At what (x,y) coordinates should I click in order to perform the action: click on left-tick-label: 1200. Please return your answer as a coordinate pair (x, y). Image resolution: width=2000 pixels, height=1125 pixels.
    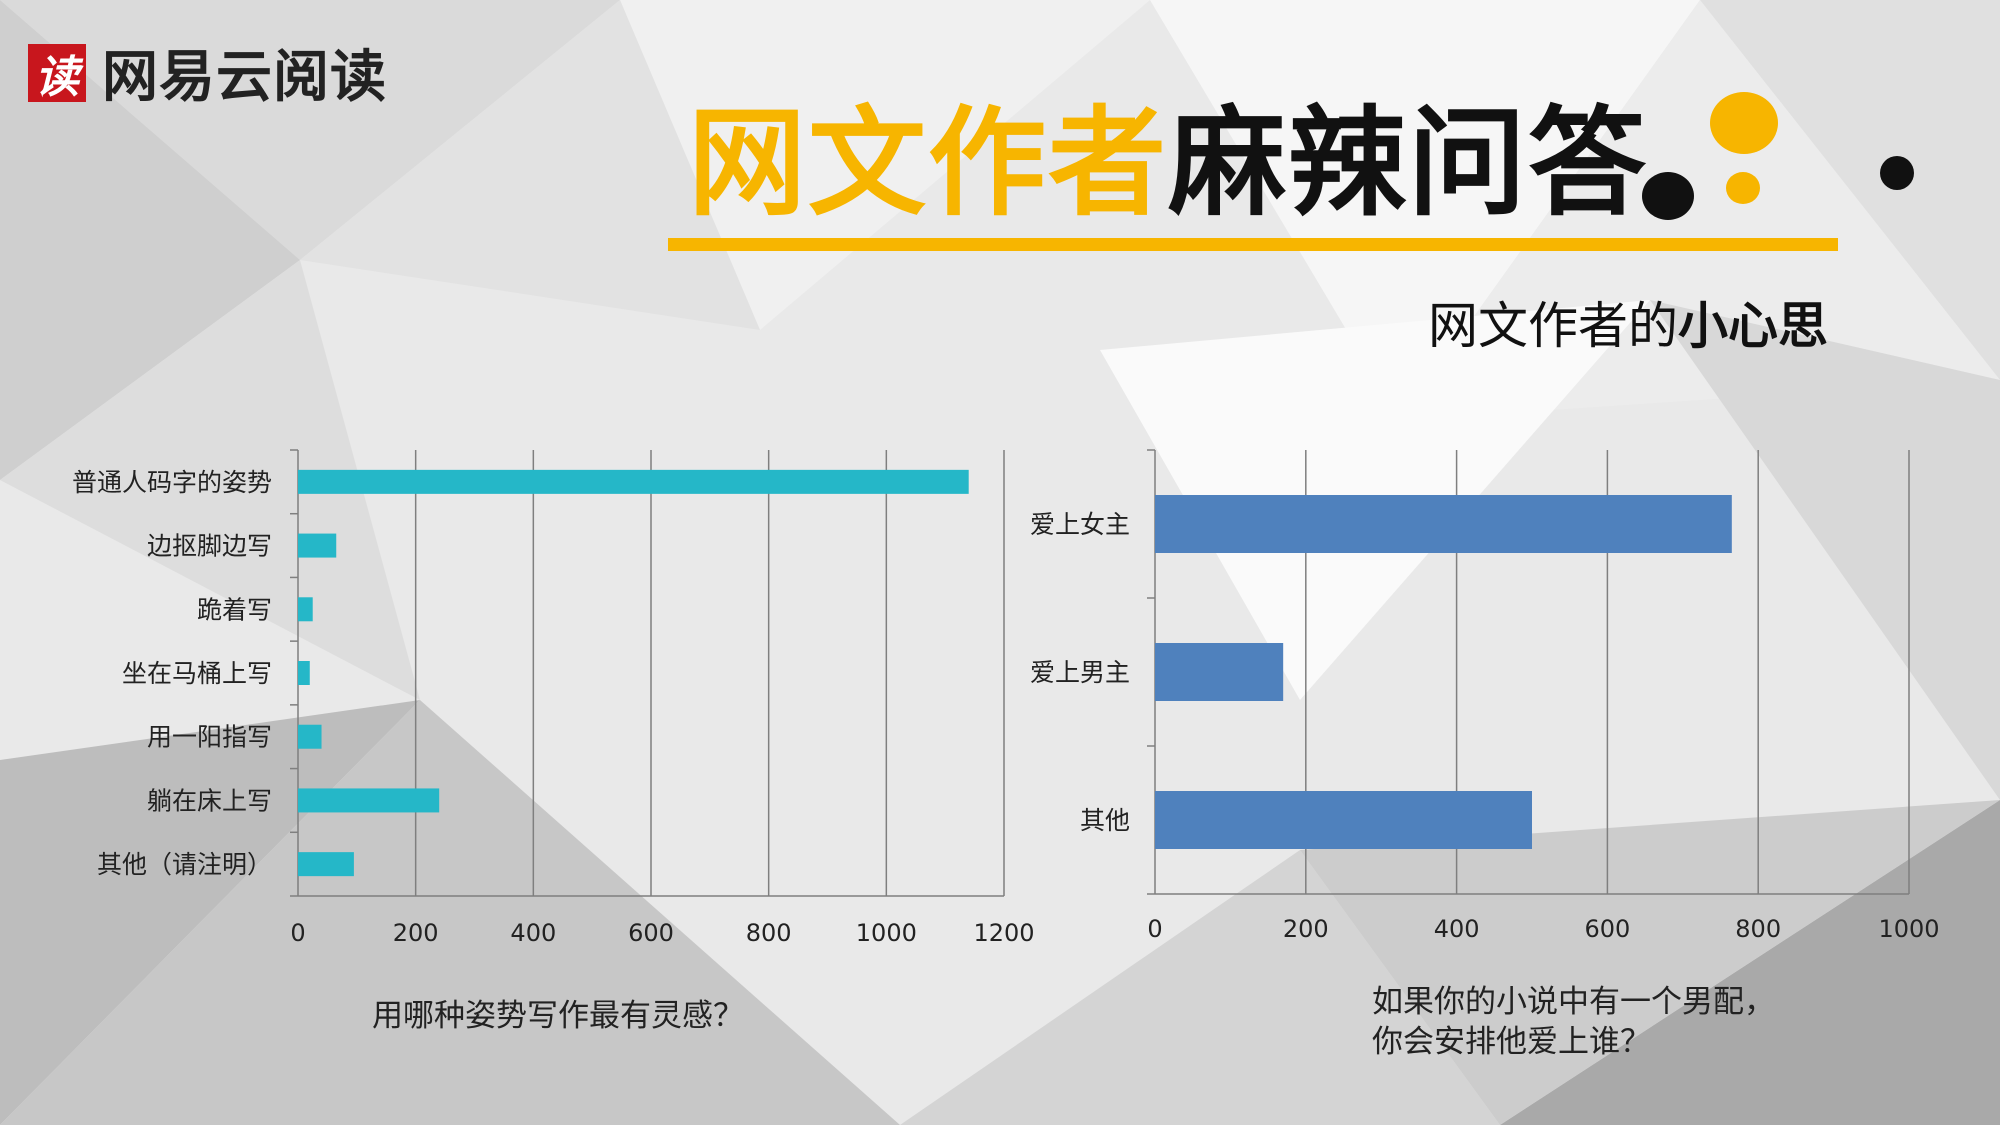
    Looking at the image, I should click on (1003, 933).